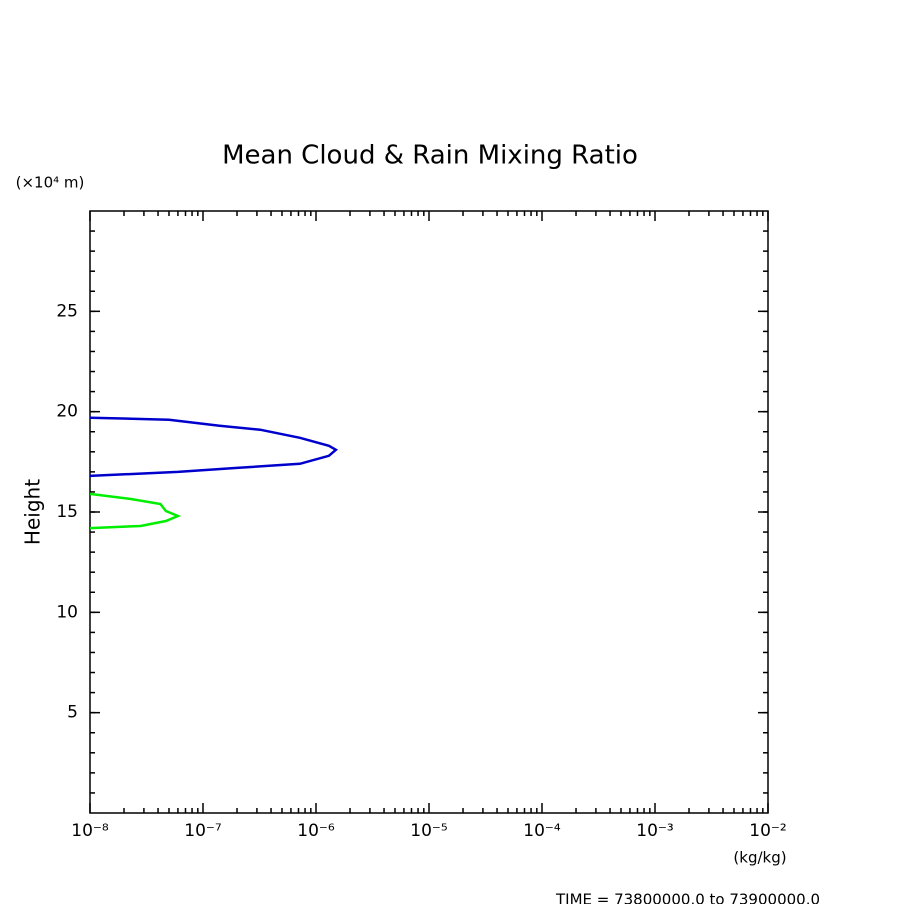  I want to click on chart-title: Mean Cloud & Rain Mixing Ratio, so click(430, 156).